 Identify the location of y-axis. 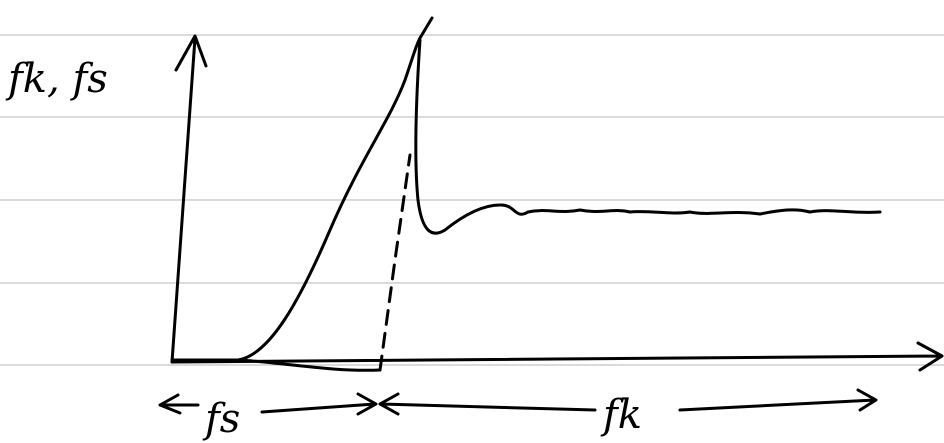
(189, 199).